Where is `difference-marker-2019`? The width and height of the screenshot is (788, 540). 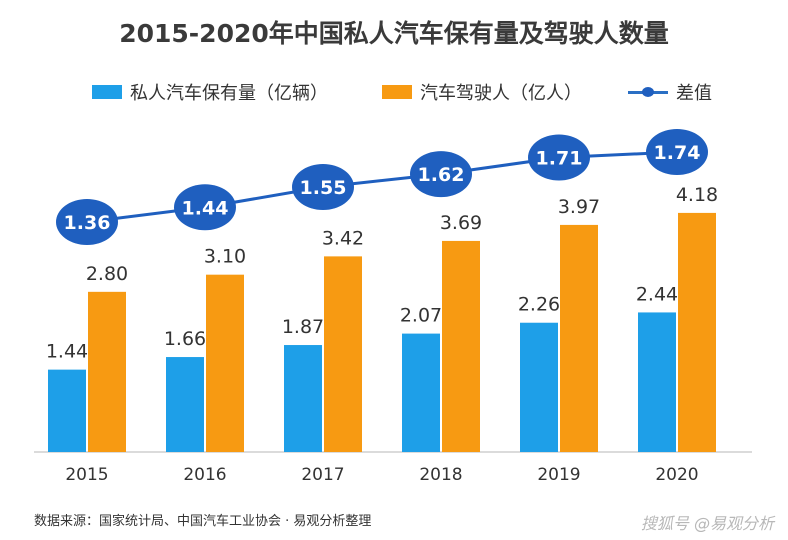
difference-marker-2019 is located at coordinates (559, 157).